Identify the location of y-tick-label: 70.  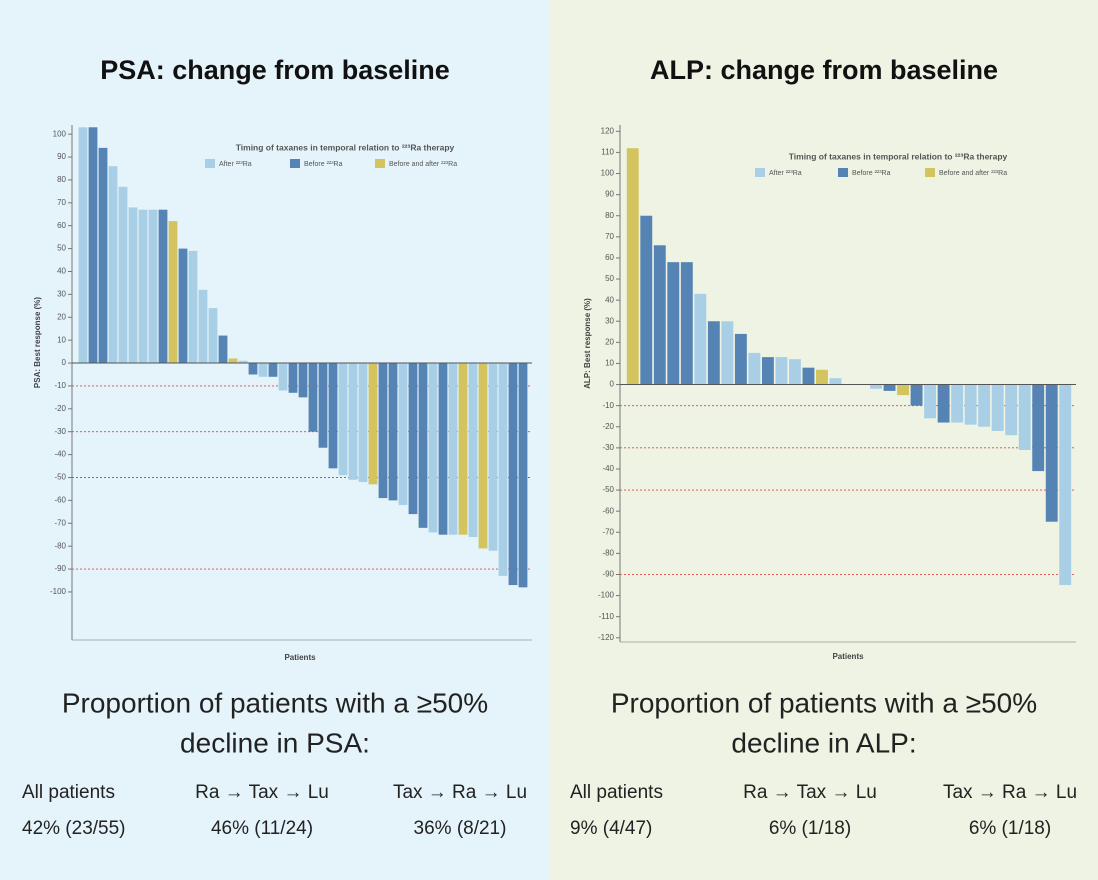
(61, 202).